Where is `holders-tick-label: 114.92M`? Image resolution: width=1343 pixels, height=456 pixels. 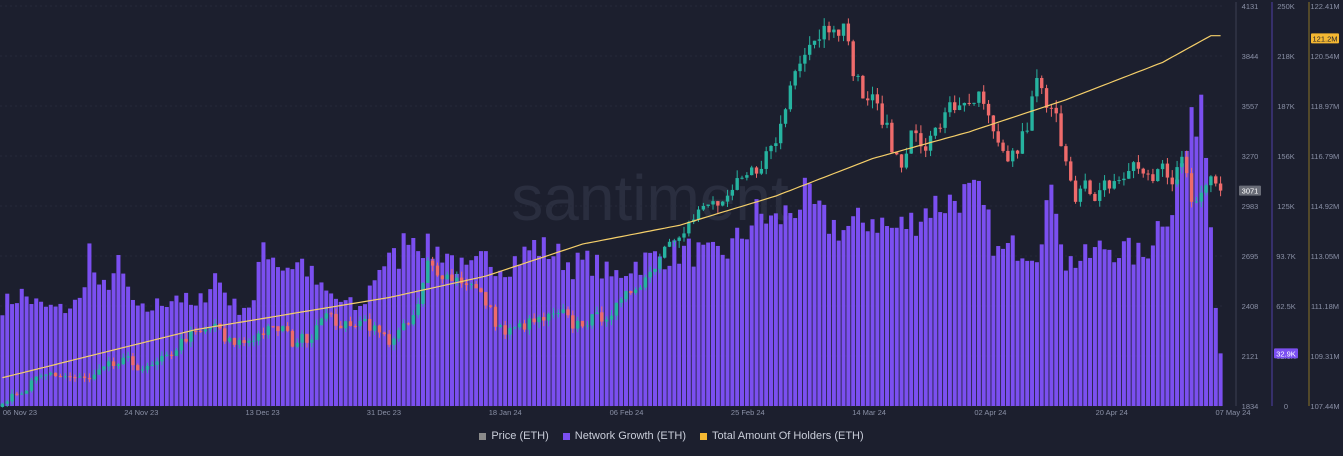
holders-tick-label: 114.92M is located at coordinates (1325, 206).